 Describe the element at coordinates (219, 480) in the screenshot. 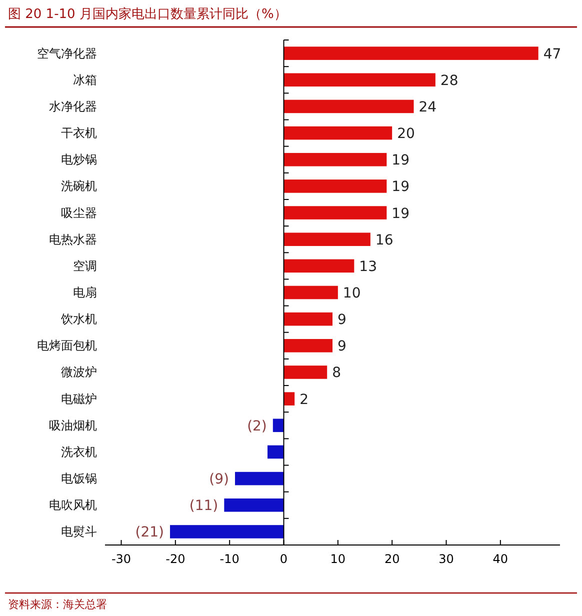

I see `data-label: (9)` at that location.